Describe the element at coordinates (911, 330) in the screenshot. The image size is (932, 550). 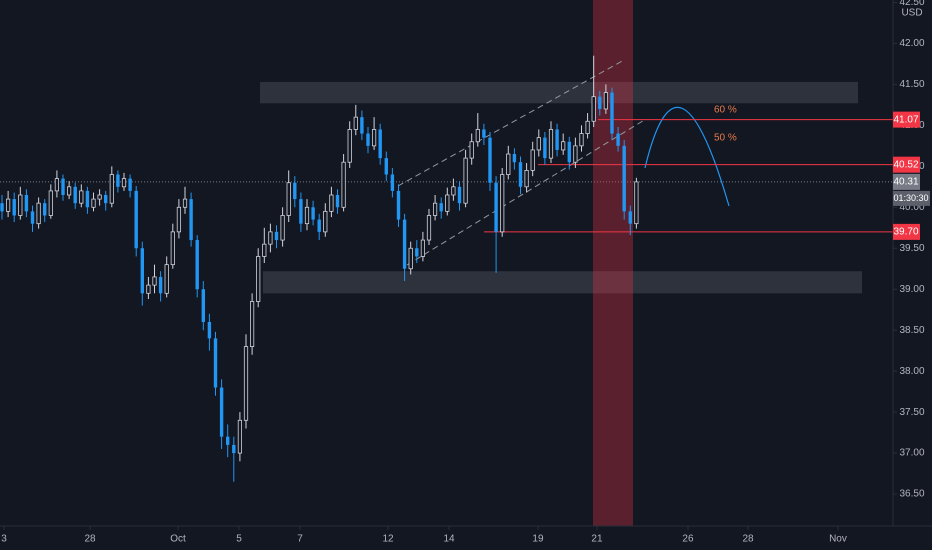
I see `y-tick-label: 38.50` at that location.